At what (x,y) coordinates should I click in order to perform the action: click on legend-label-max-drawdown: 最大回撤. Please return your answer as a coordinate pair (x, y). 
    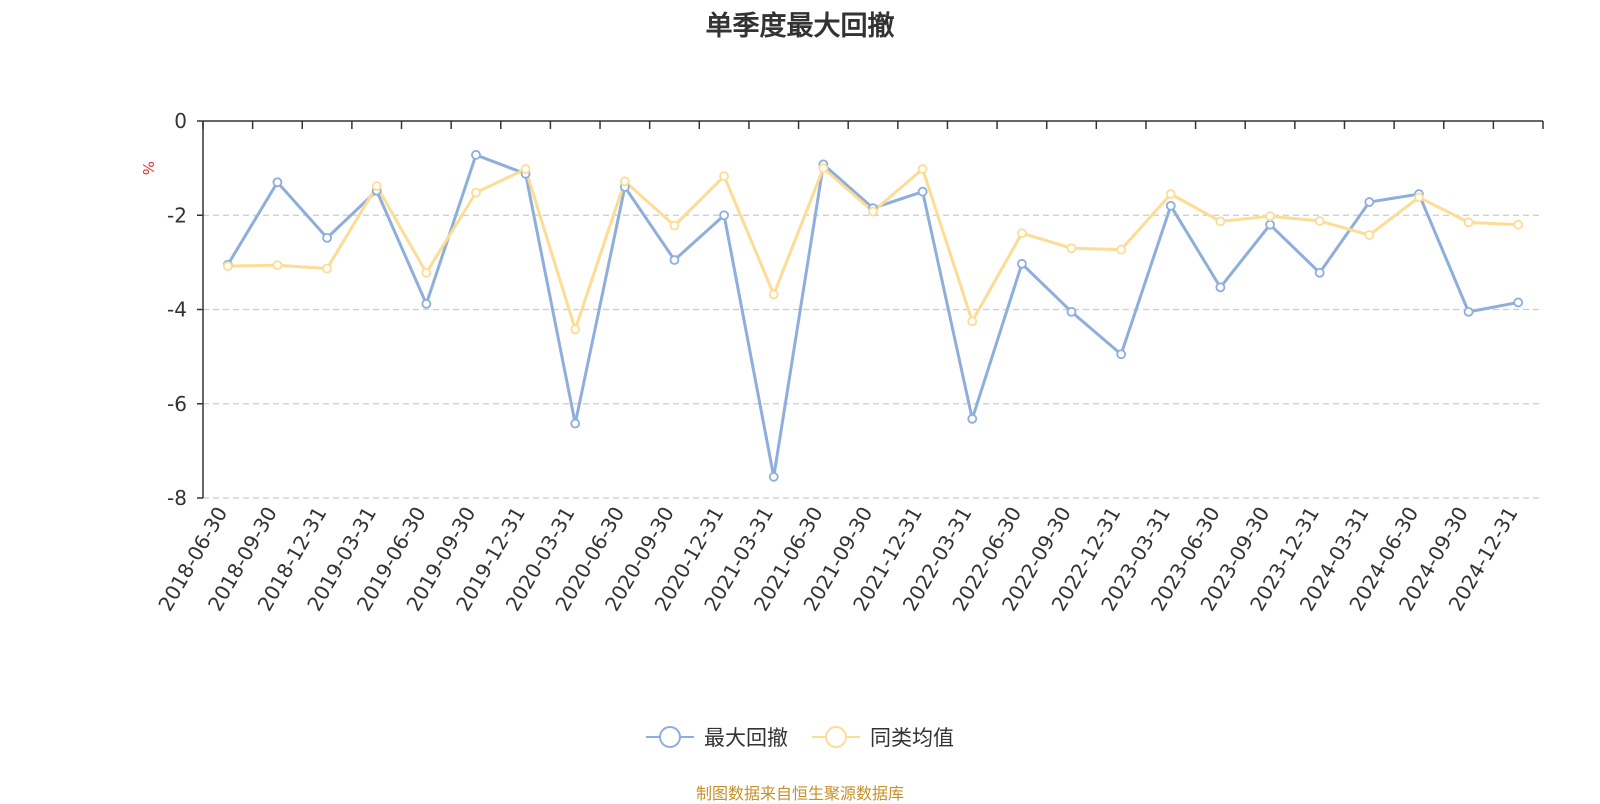
    Looking at the image, I should click on (746, 738).